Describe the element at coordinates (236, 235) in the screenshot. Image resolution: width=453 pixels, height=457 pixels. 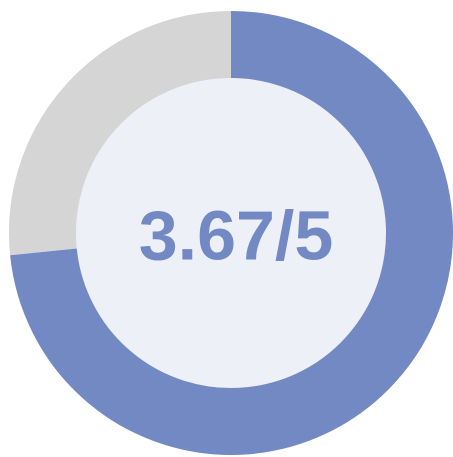
I see `gauge-value-label: 3.67/5` at that location.